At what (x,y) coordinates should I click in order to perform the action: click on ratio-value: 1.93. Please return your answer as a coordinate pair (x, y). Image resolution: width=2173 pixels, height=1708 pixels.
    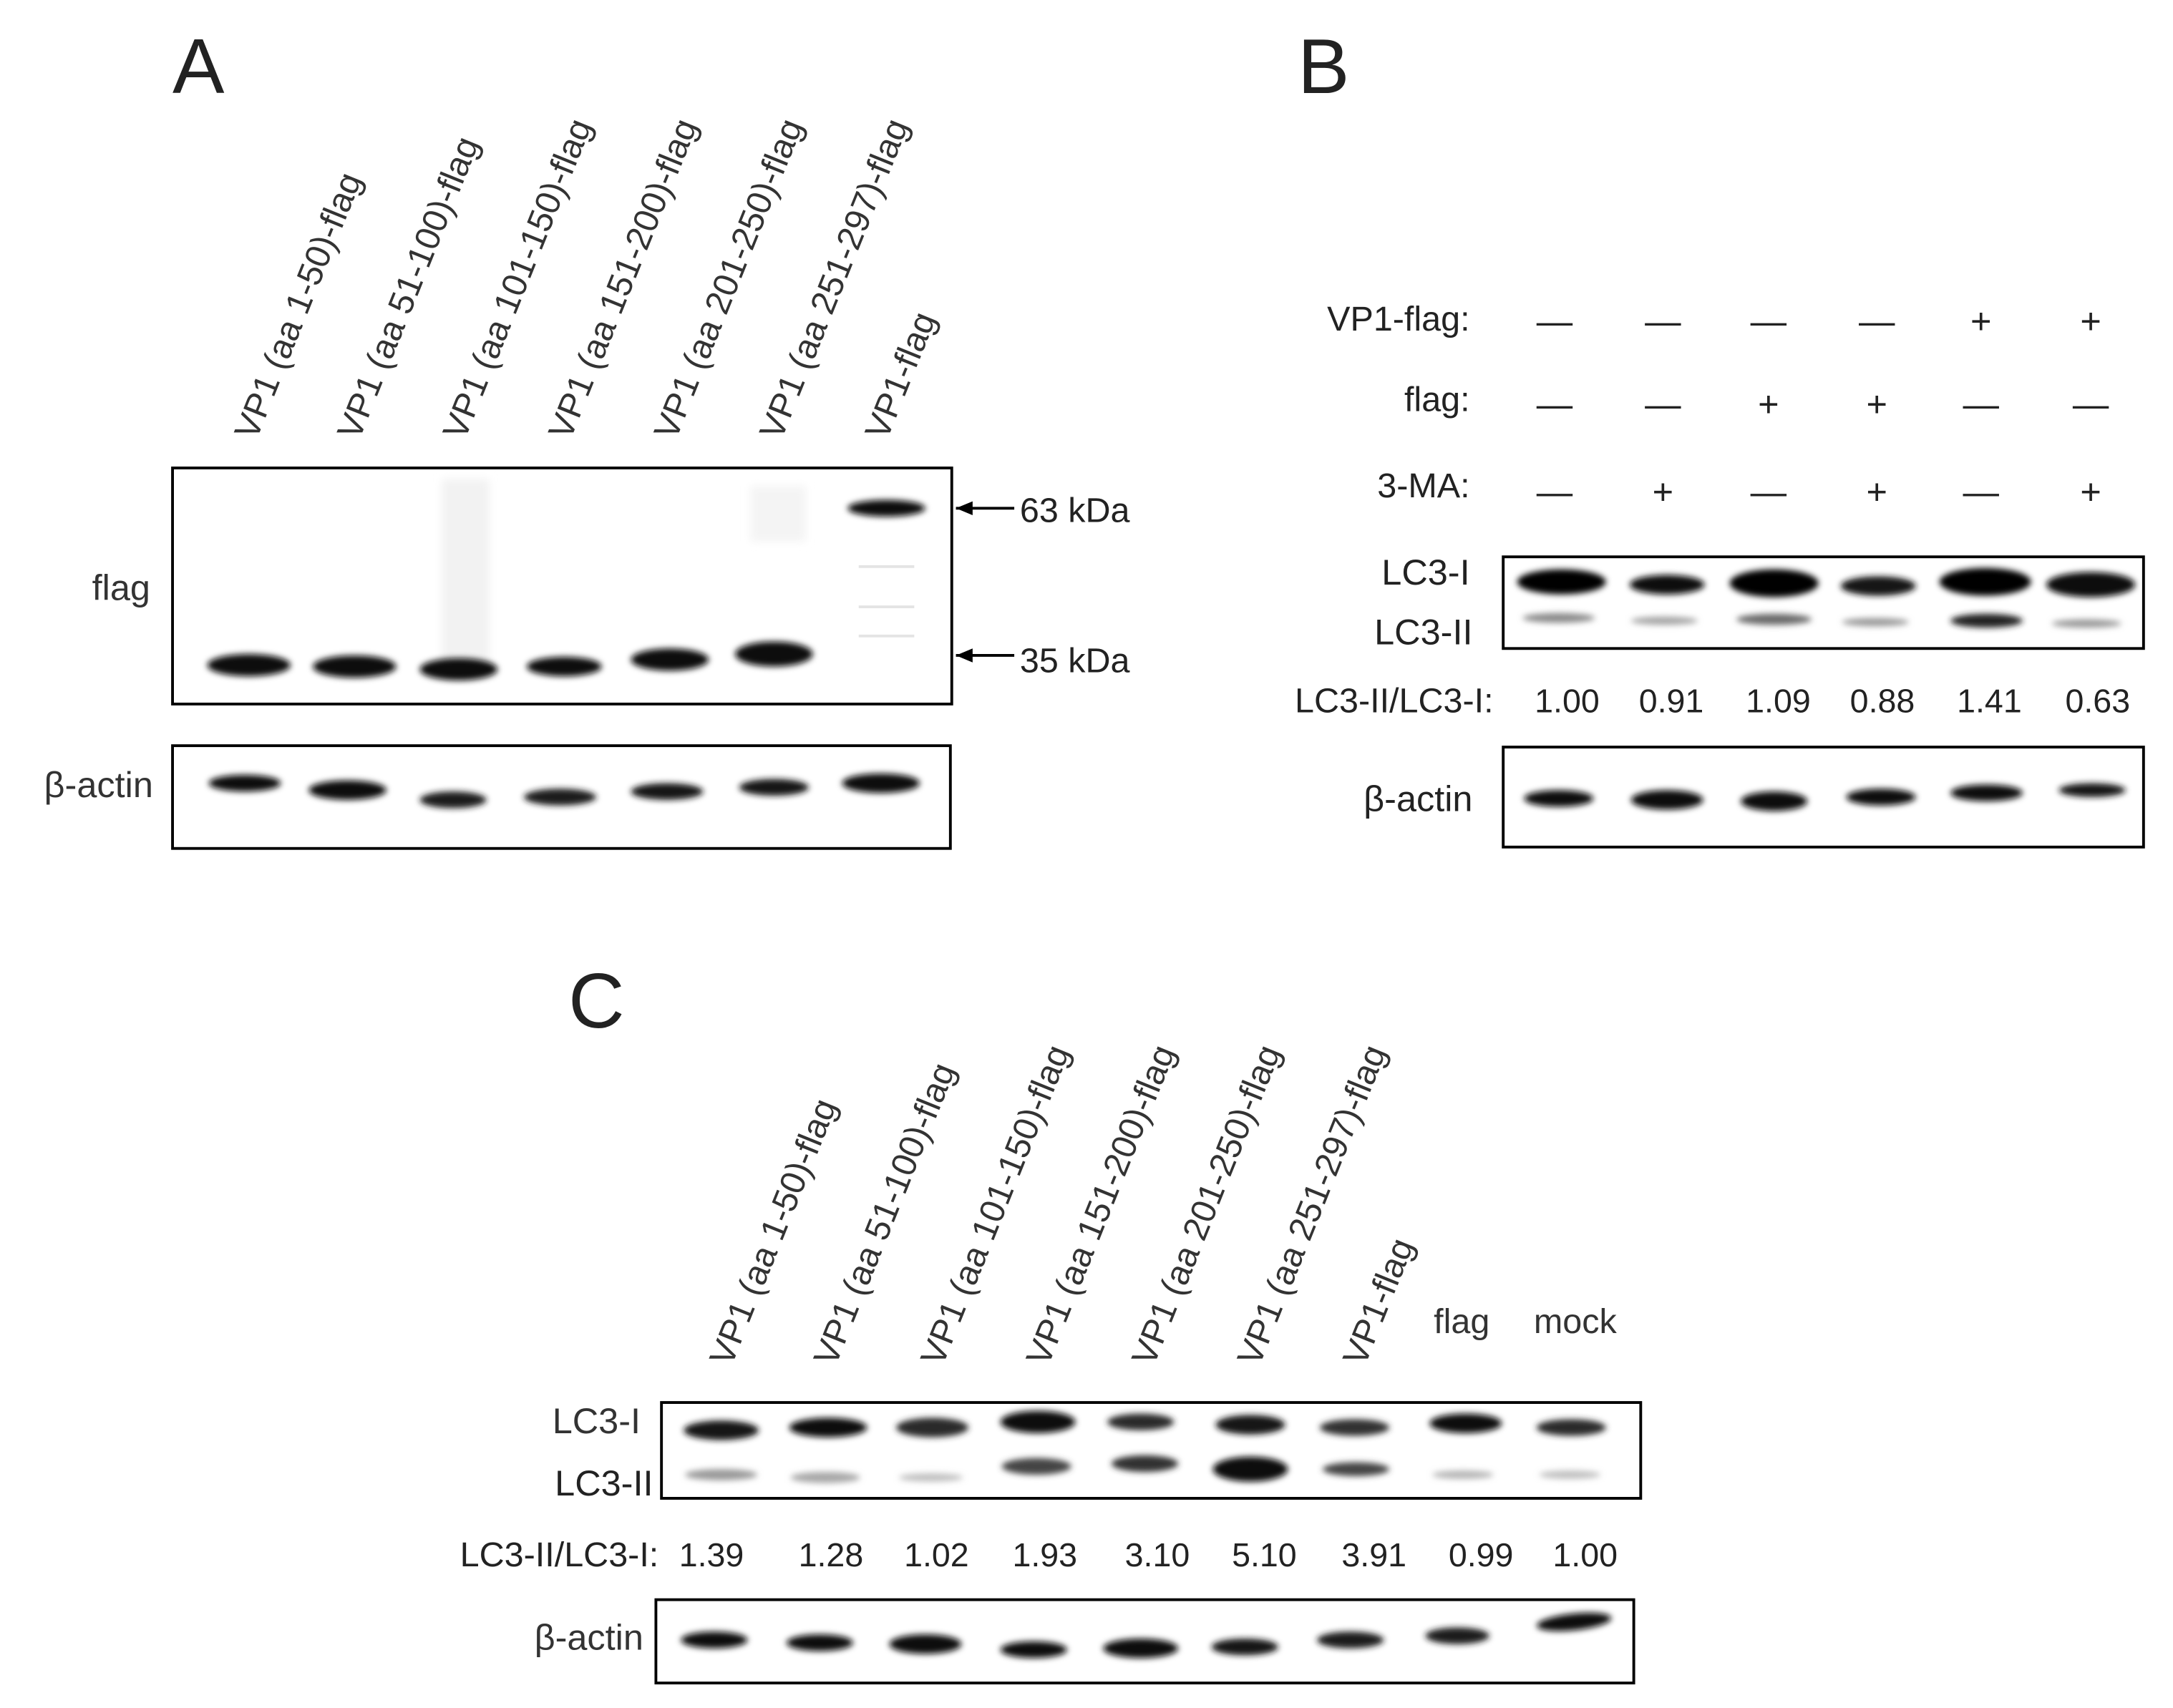
    Looking at the image, I should click on (1045, 1554).